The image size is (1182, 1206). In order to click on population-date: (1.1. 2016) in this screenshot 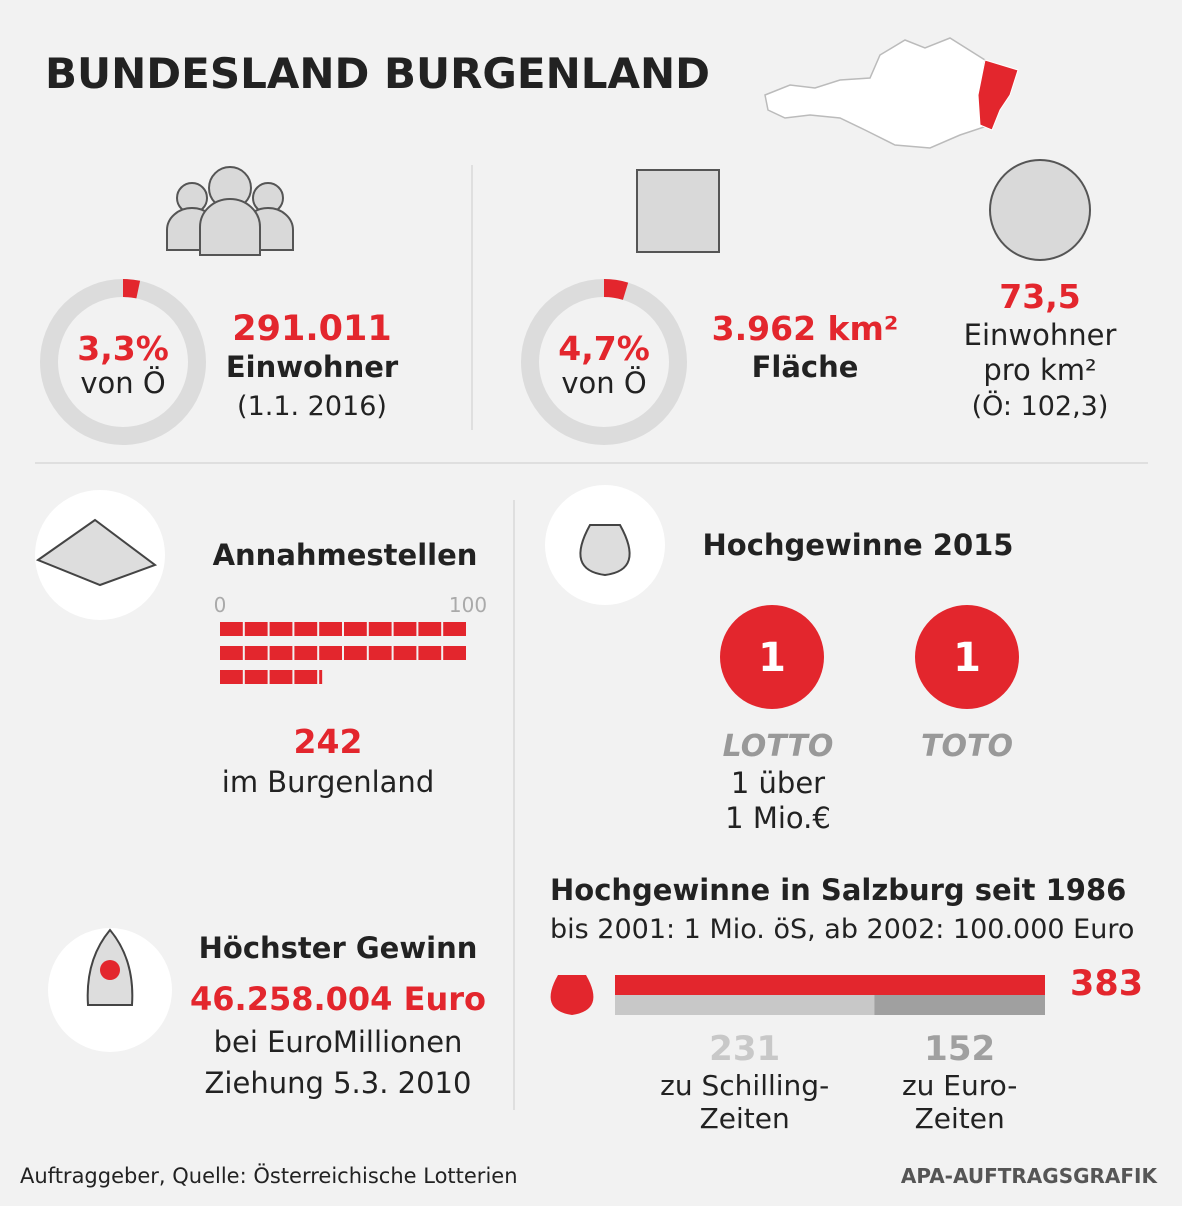, I will do `click(312, 406)`.